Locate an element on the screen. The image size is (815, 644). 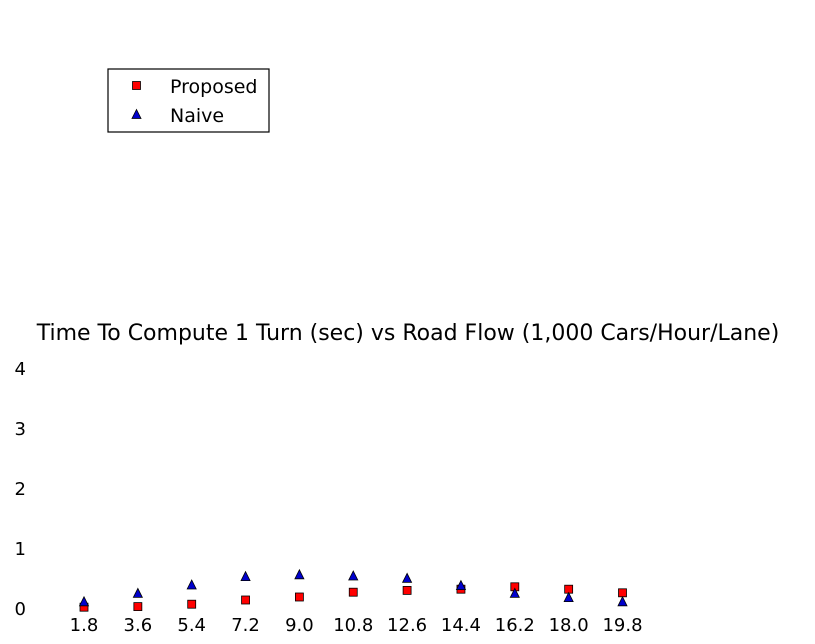
y-tick-label: 3 is located at coordinates (20, 429).